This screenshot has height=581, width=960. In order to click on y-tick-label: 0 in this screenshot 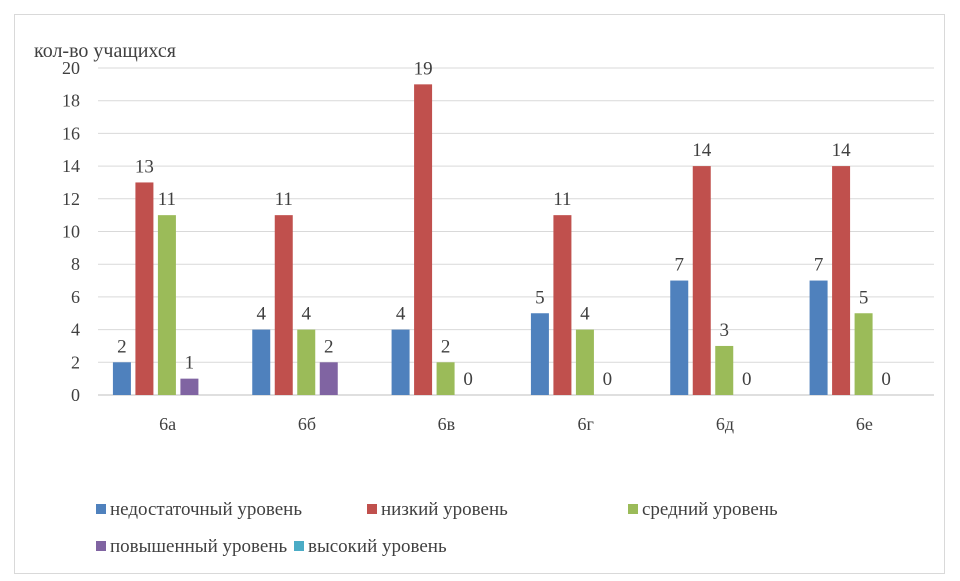, I will do `click(75, 395)`.